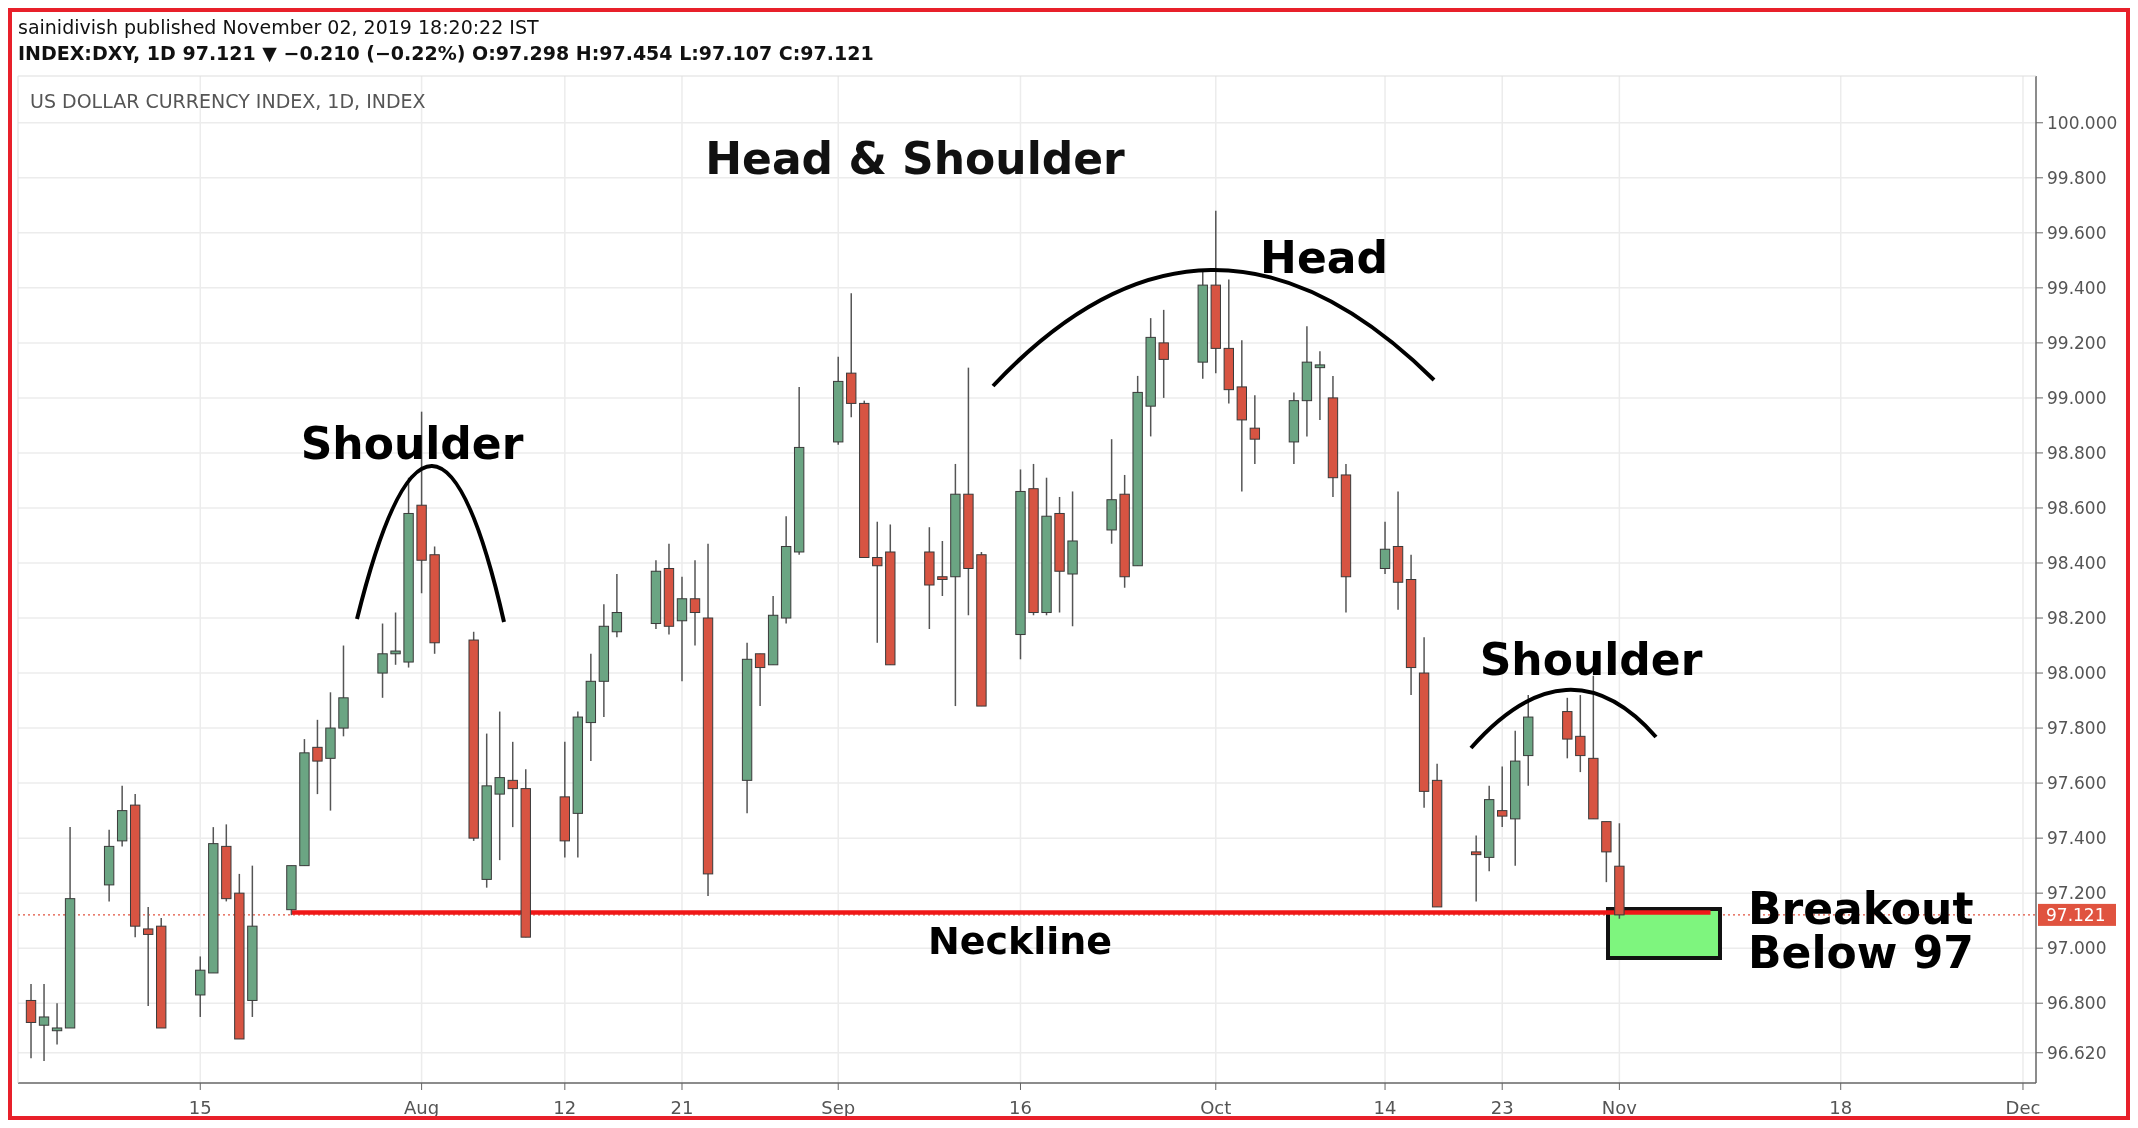  I want to click on y-tick-label: 97.000, so click(2077, 948).